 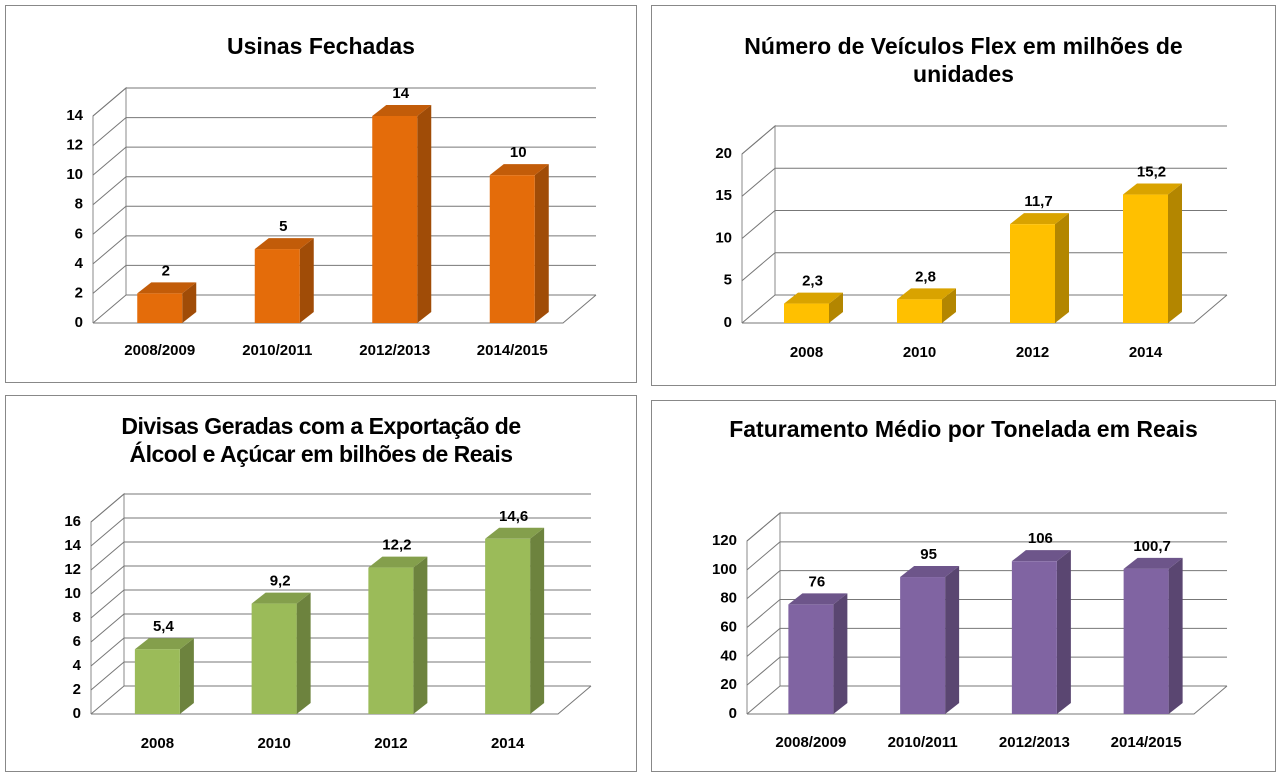 I want to click on y-tick-label: 60, so click(x=728, y=626).